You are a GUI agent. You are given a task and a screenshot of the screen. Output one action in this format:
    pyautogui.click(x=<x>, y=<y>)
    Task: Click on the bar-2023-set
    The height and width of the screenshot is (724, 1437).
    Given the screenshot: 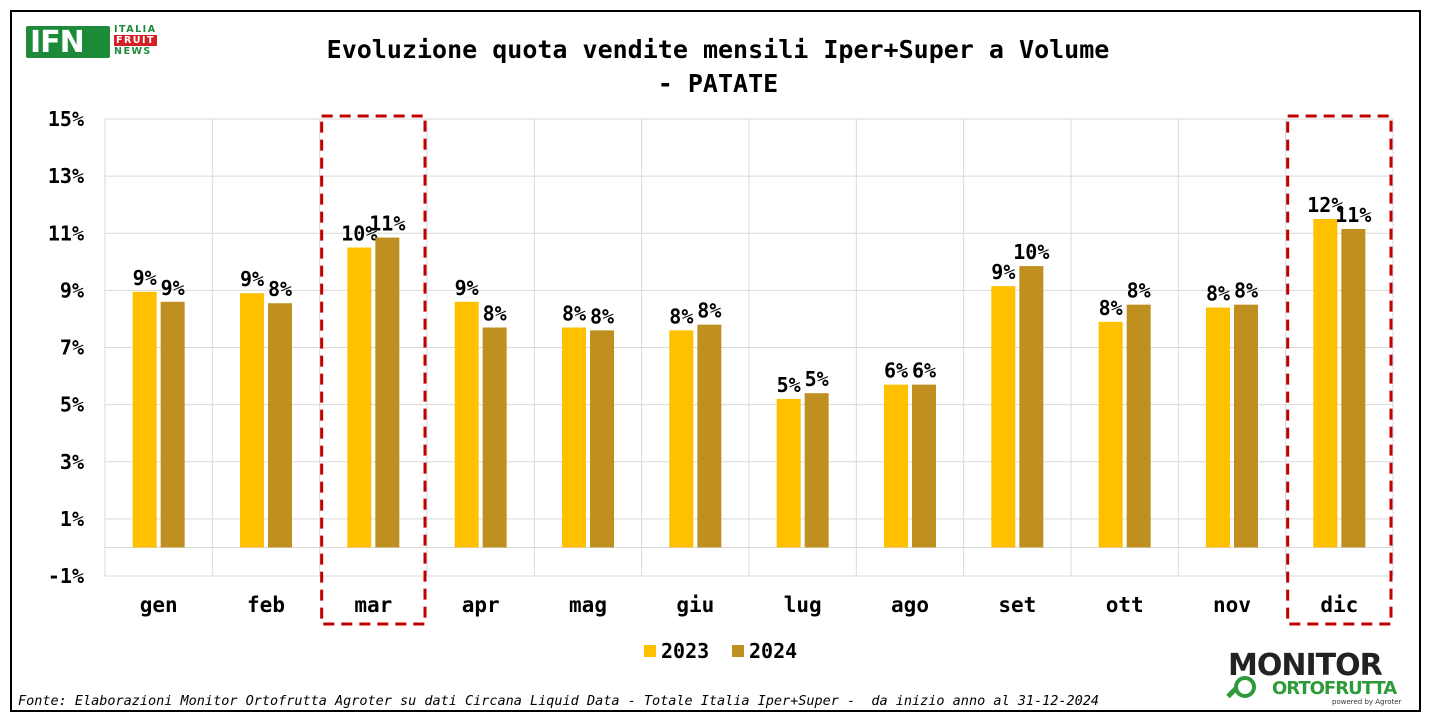 What is the action you would take?
    pyautogui.click(x=1003, y=417)
    